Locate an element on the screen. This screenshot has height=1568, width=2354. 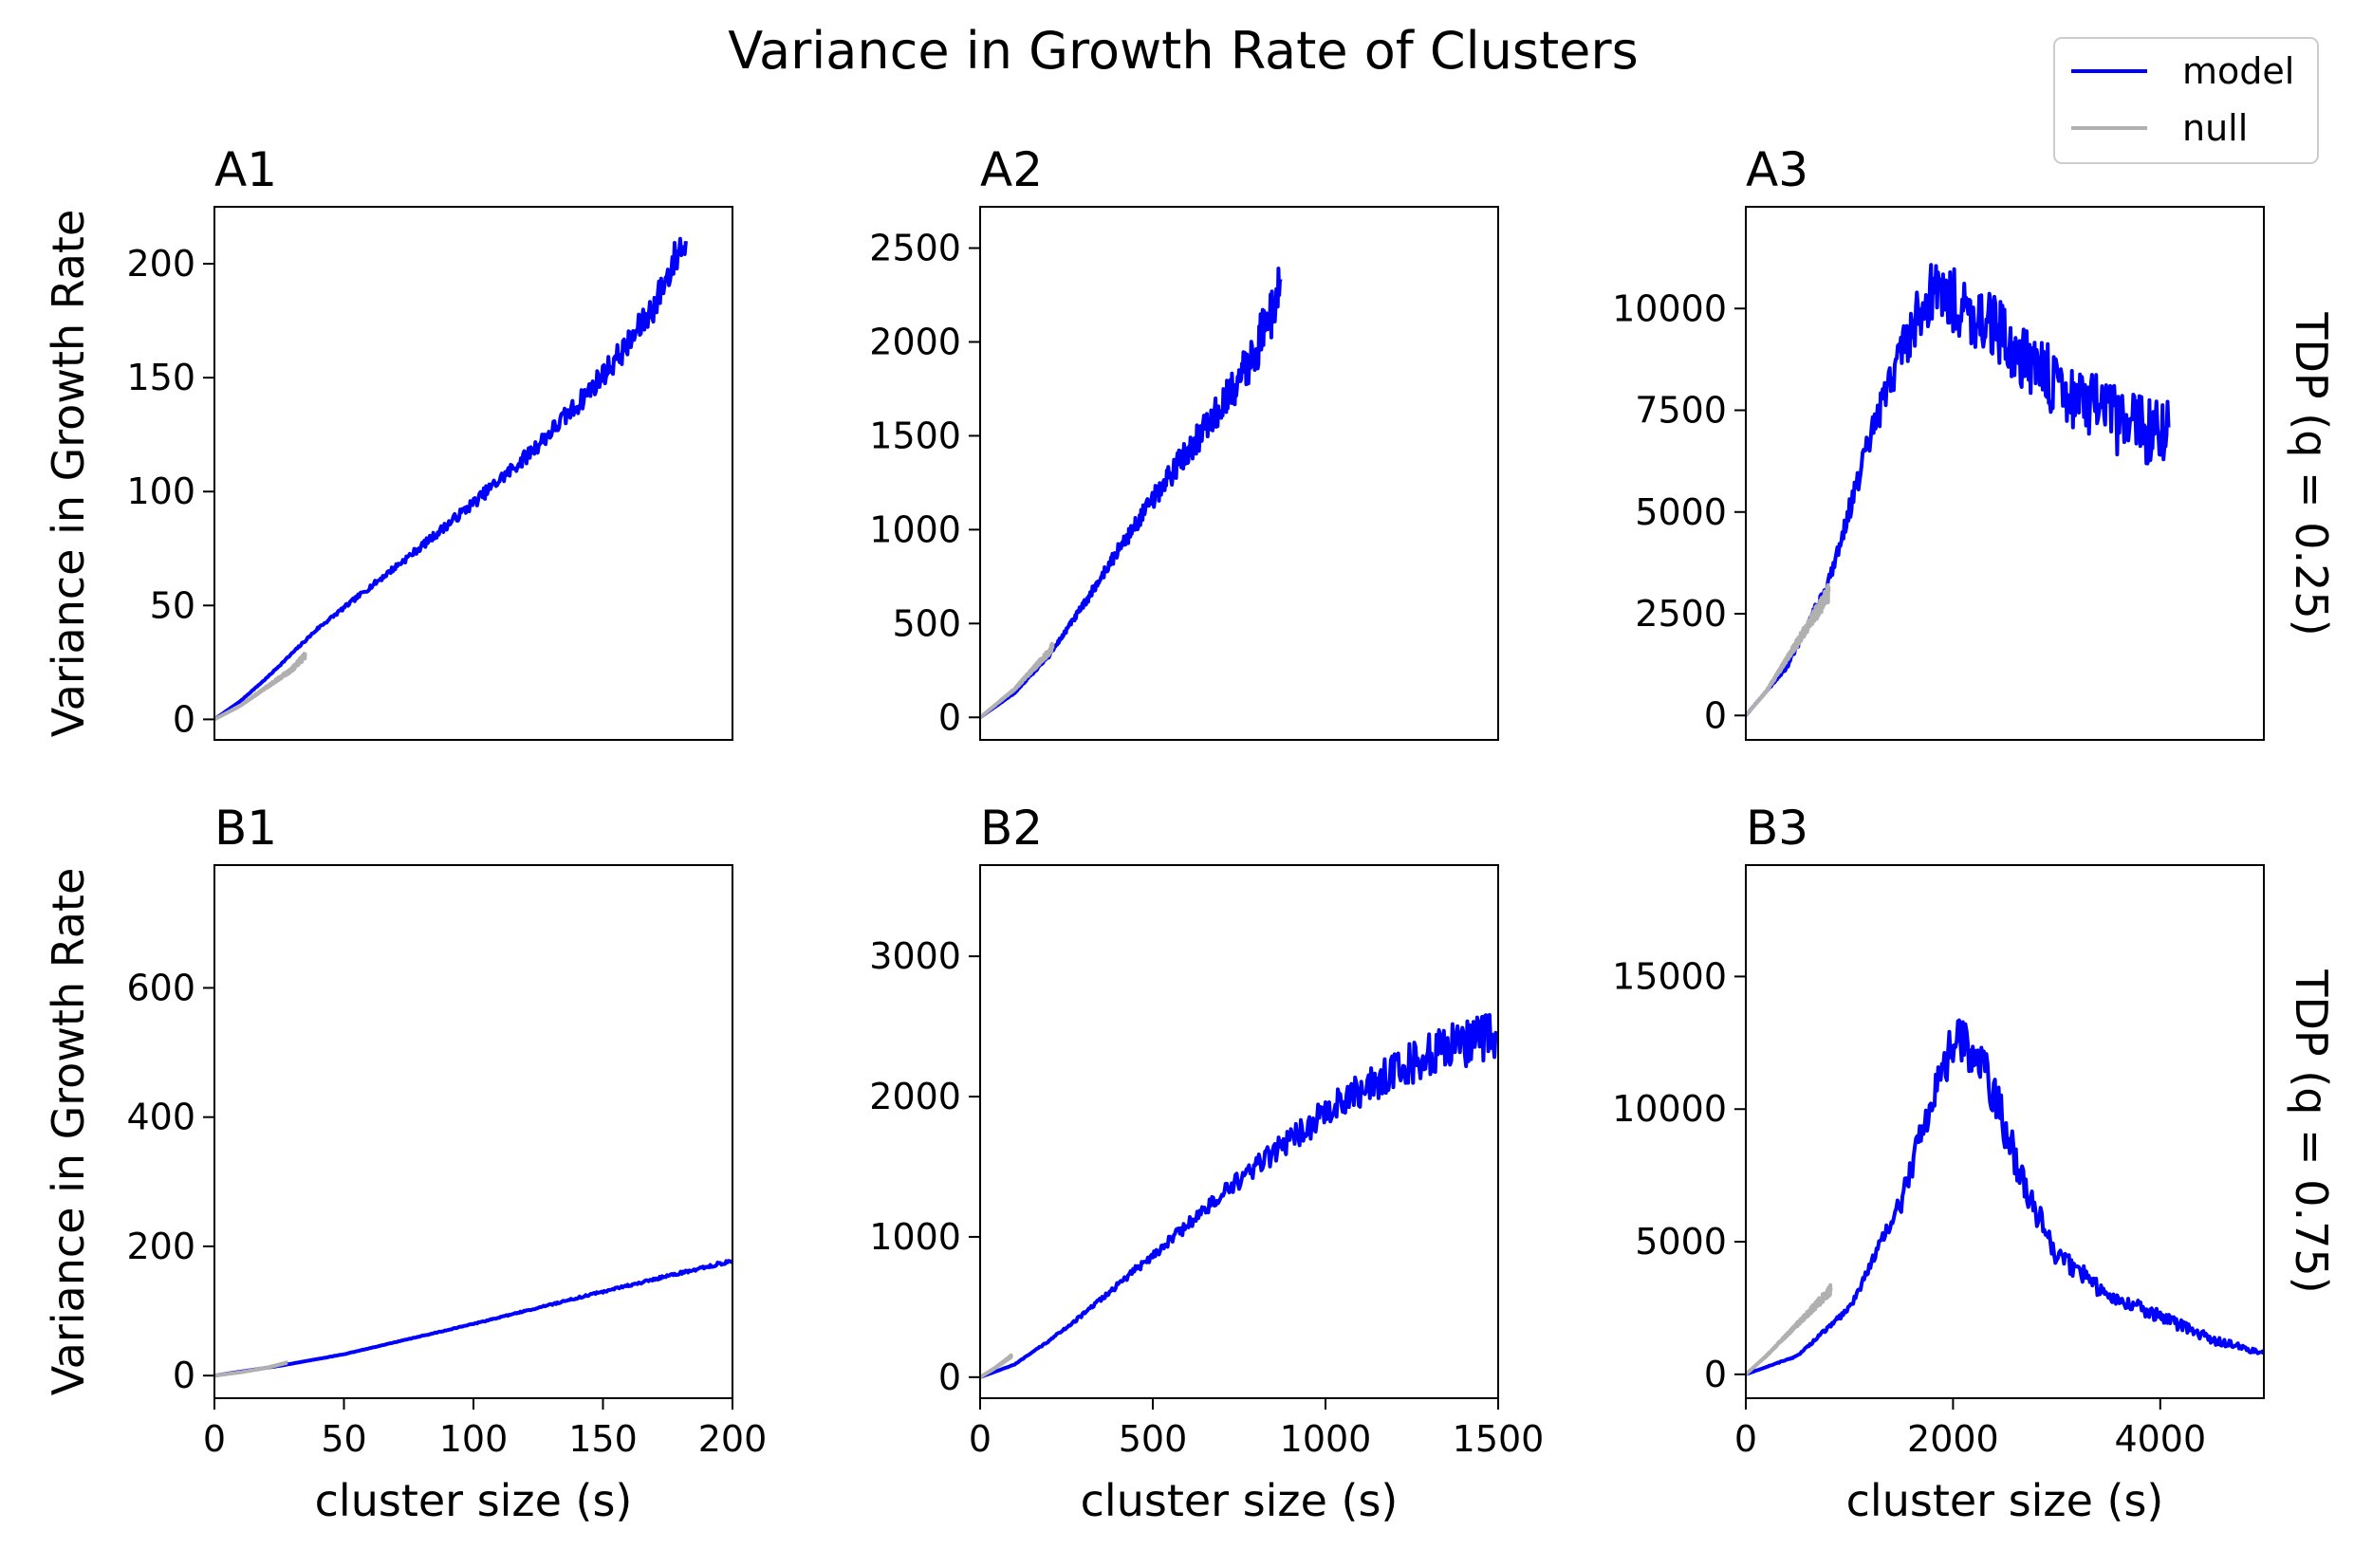
x-tick-label-B1-200: 200 is located at coordinates (733, 1439).